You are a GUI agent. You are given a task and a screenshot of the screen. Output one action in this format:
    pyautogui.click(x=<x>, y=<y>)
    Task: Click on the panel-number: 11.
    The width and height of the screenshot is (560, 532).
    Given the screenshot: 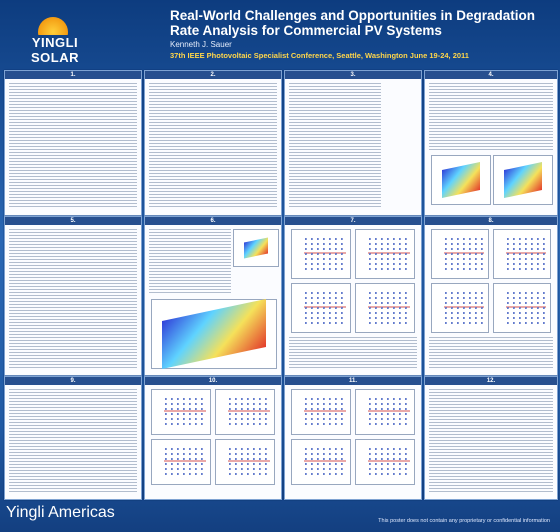 What is the action you would take?
    pyautogui.click(x=353, y=381)
    